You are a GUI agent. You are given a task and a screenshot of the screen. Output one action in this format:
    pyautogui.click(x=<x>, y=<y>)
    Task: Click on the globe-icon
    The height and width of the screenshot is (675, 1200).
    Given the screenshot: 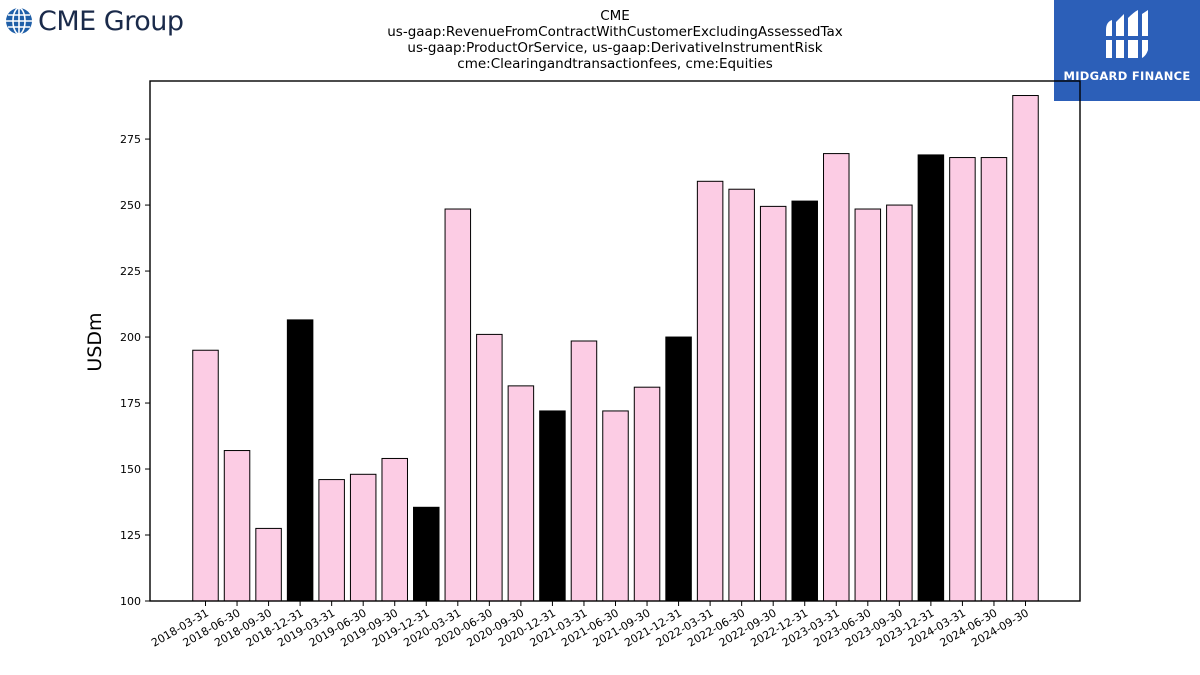 What is the action you would take?
    pyautogui.click(x=19, y=21)
    